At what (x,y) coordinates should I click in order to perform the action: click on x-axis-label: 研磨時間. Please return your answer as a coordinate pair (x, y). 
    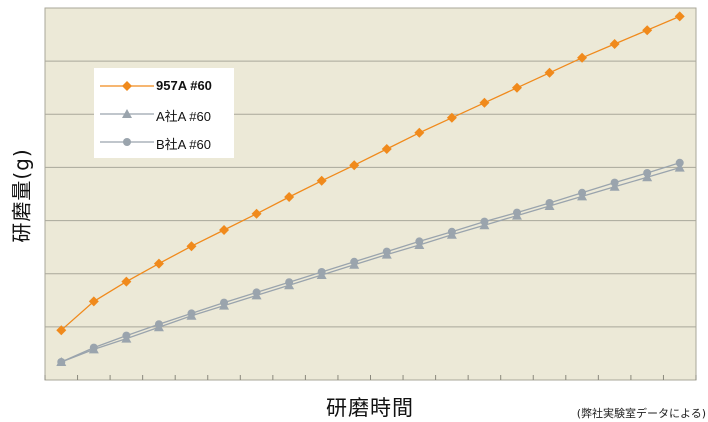
    Looking at the image, I should click on (370, 408).